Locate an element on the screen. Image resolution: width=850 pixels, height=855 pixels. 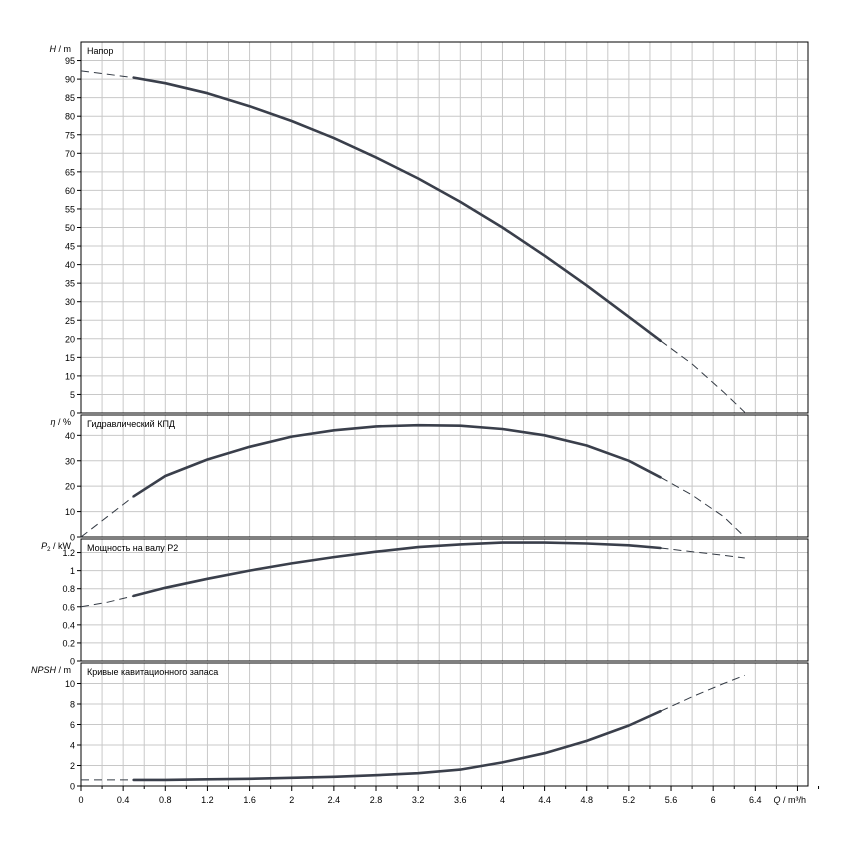
y-tick-label: 4 is located at coordinates (72, 746).